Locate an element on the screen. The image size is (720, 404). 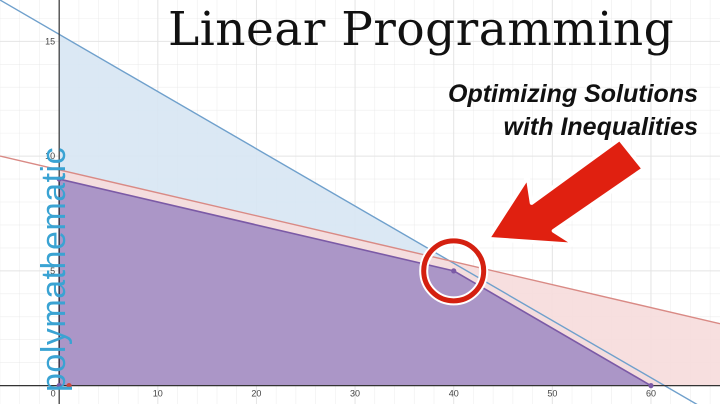
subtitle: Optimizing Solutions with Inequalities is located at coordinates (573, 111).